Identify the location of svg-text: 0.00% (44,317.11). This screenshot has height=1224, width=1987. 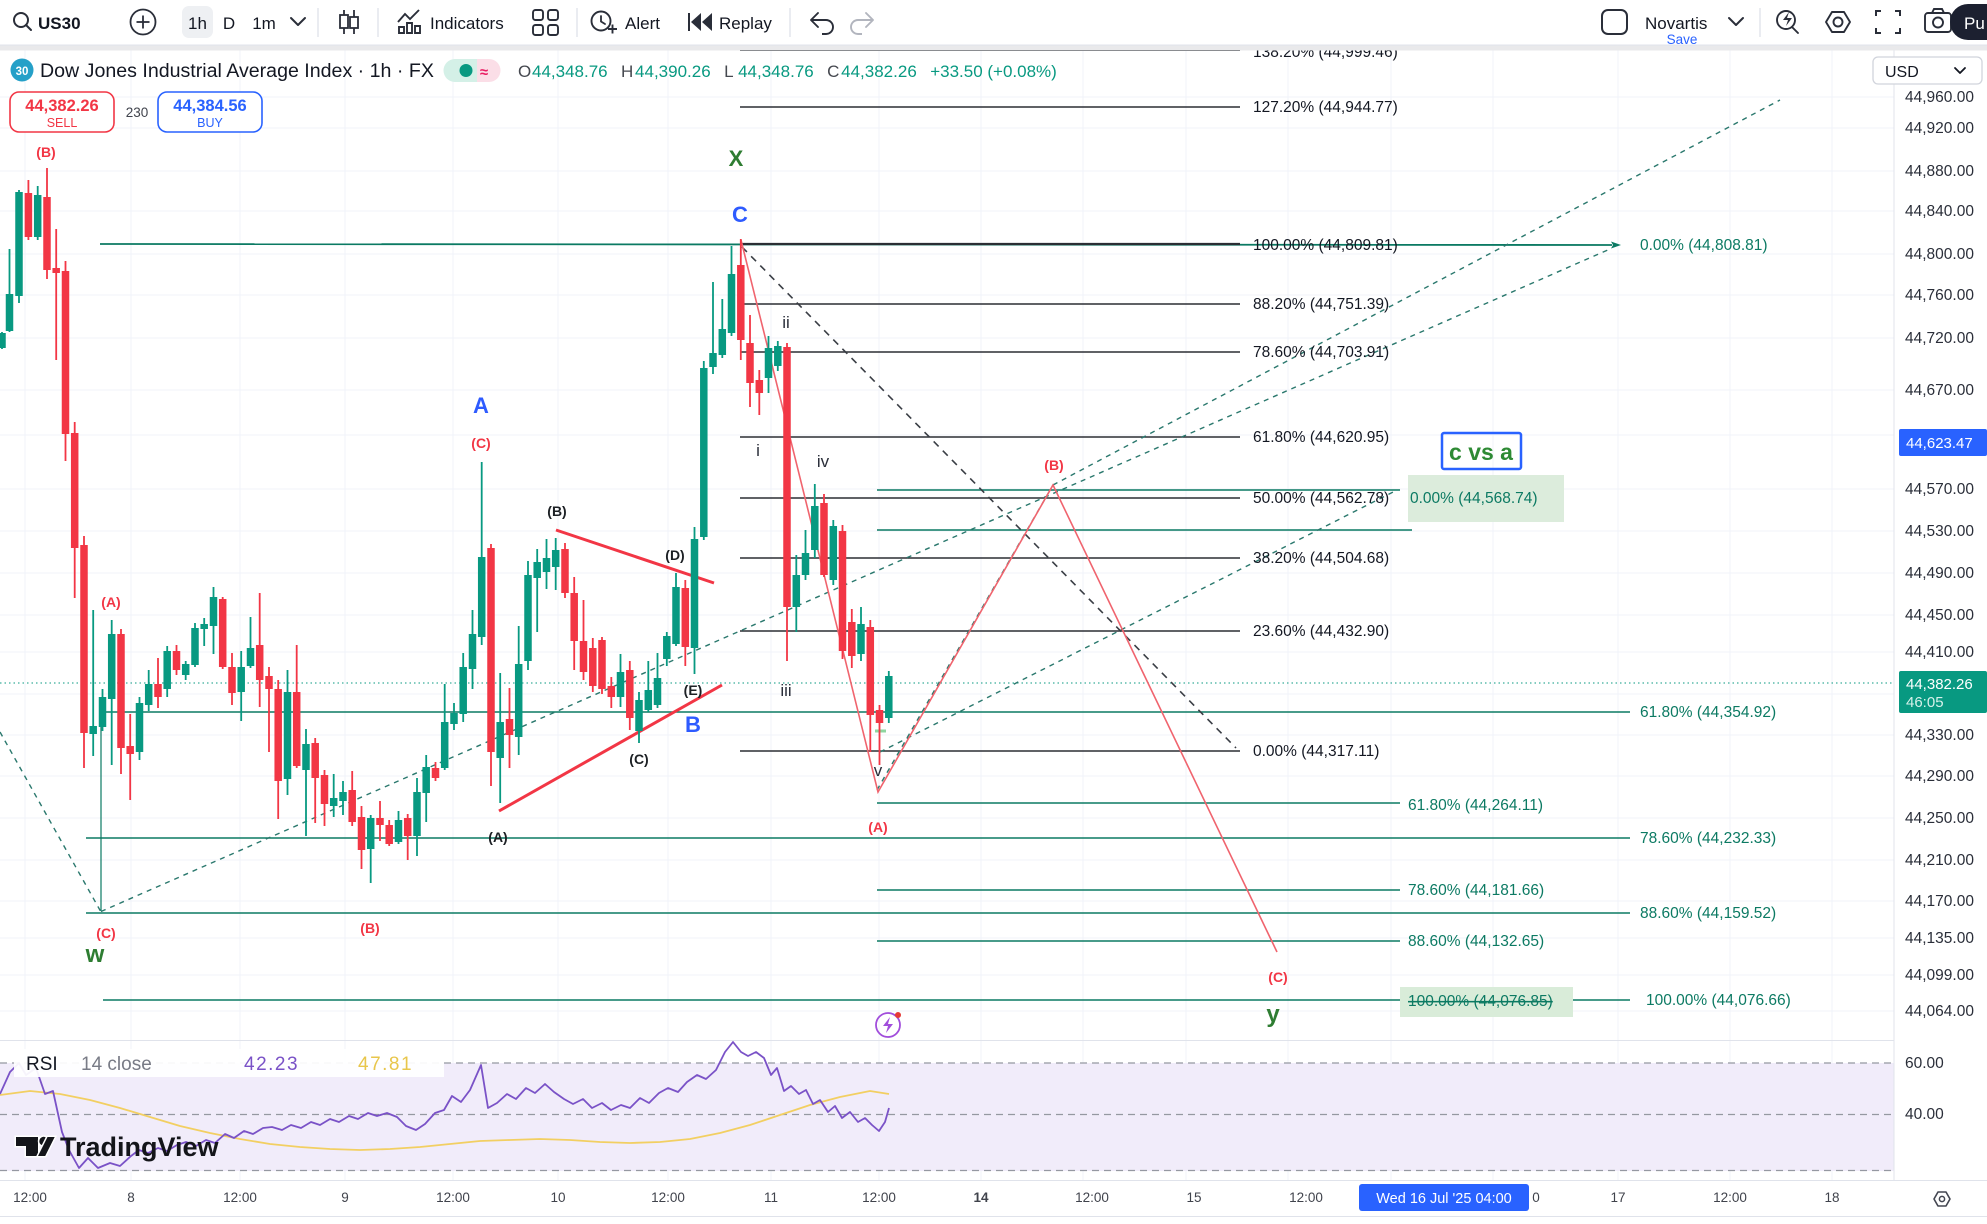
(1316, 751).